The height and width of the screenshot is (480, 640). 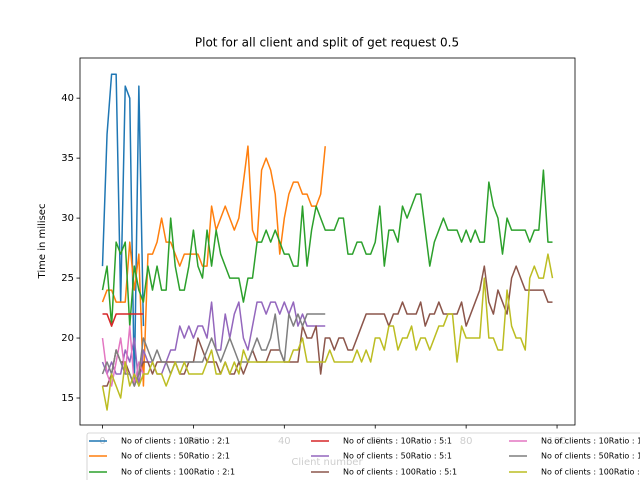 What do you see at coordinates (67, 218) in the screenshot?
I see `y-tick-label: 30` at bounding box center [67, 218].